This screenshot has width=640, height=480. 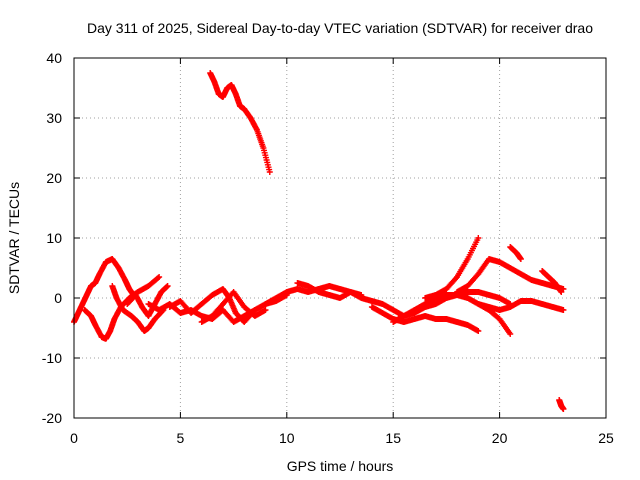 What do you see at coordinates (54, 58) in the screenshot?
I see `y-tick-label: 40` at bounding box center [54, 58].